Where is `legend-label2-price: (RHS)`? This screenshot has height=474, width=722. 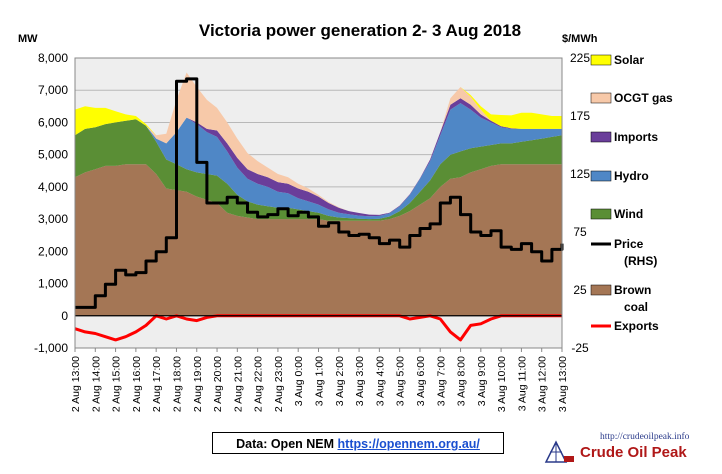 legend-label2-price: (RHS) is located at coordinates (640, 261).